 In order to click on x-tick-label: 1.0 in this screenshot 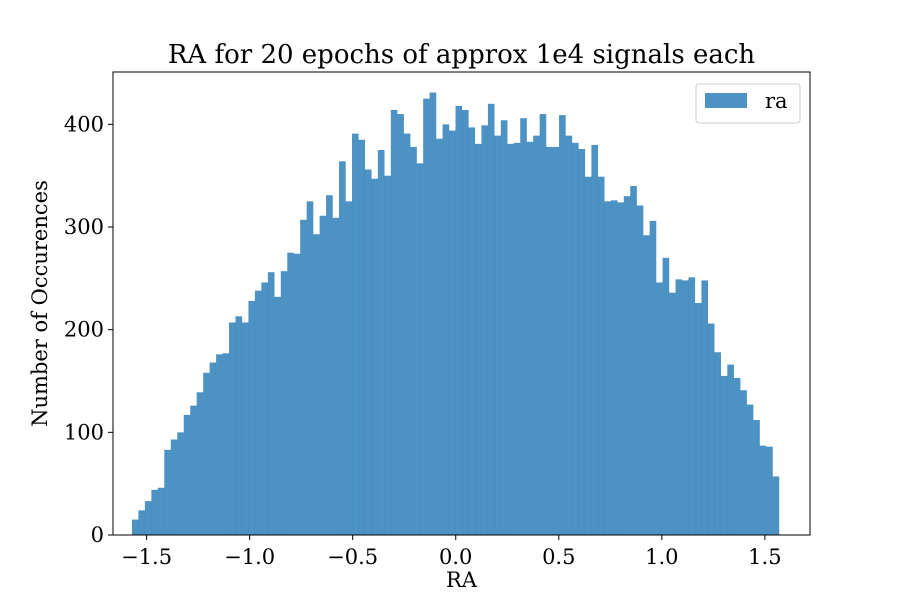, I will do `click(661, 557)`.